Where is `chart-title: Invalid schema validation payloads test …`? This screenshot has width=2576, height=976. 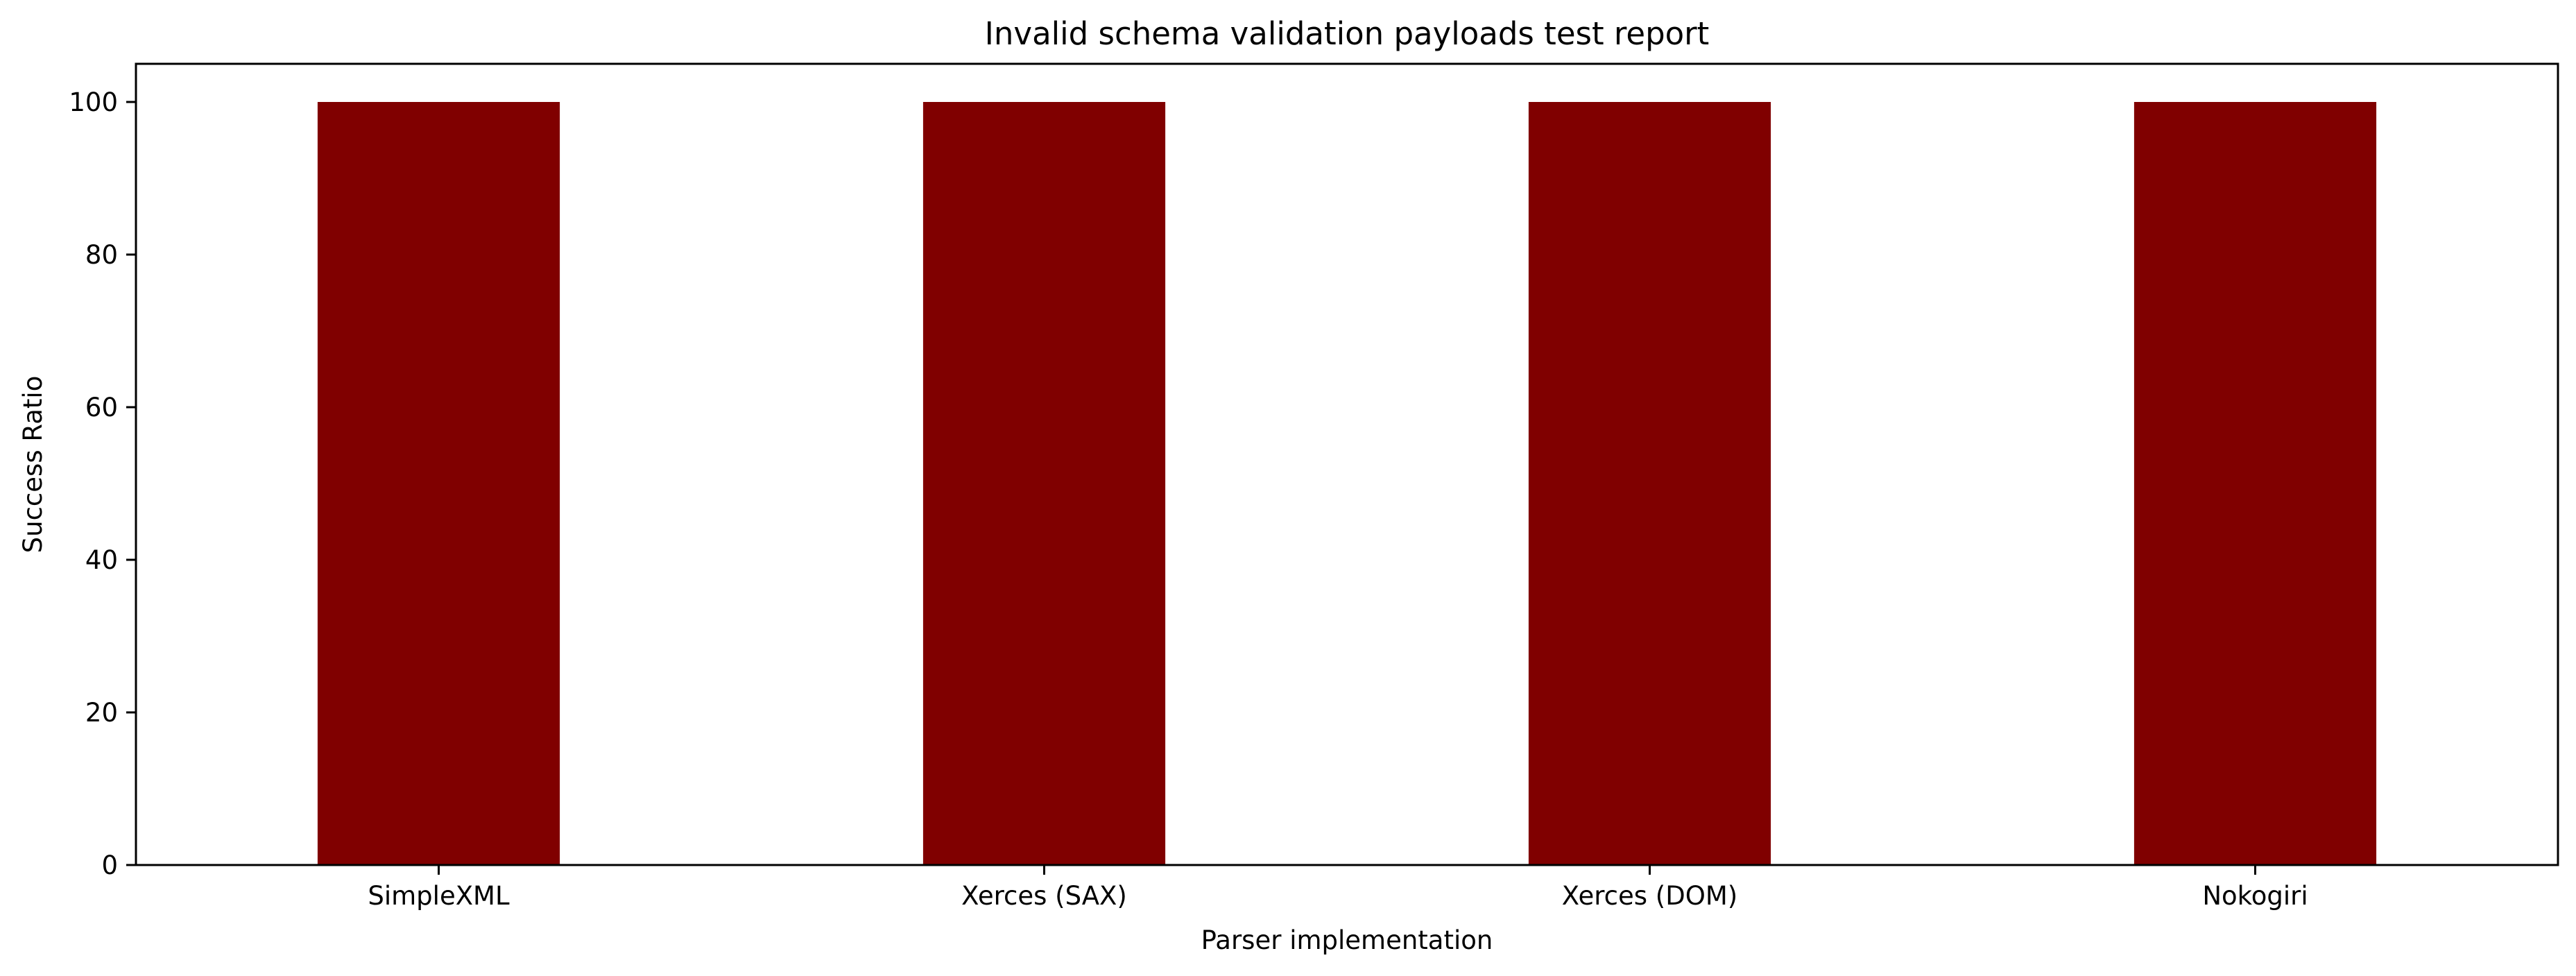 chart-title: Invalid schema validation payloads test … is located at coordinates (1347, 33).